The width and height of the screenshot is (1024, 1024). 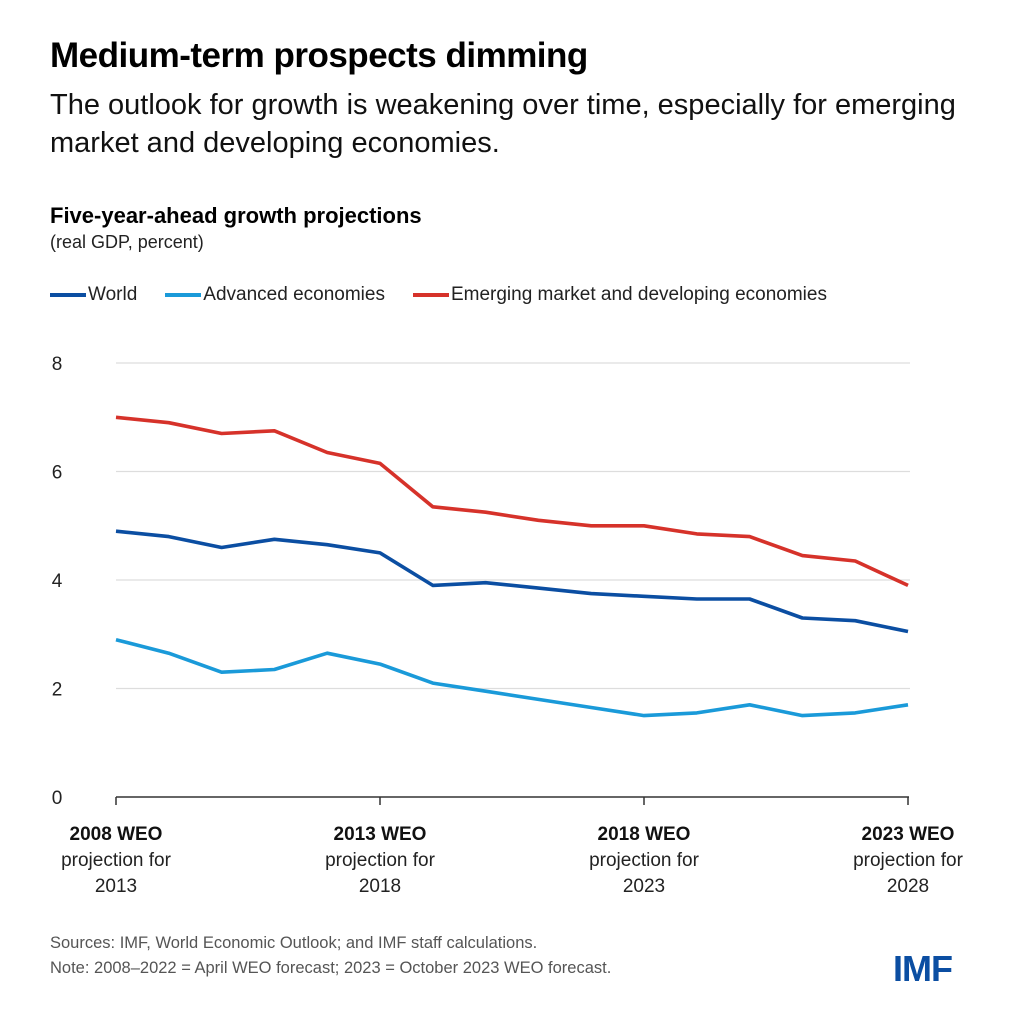 I want to click on legend-swatch-emde, so click(x=430, y=295).